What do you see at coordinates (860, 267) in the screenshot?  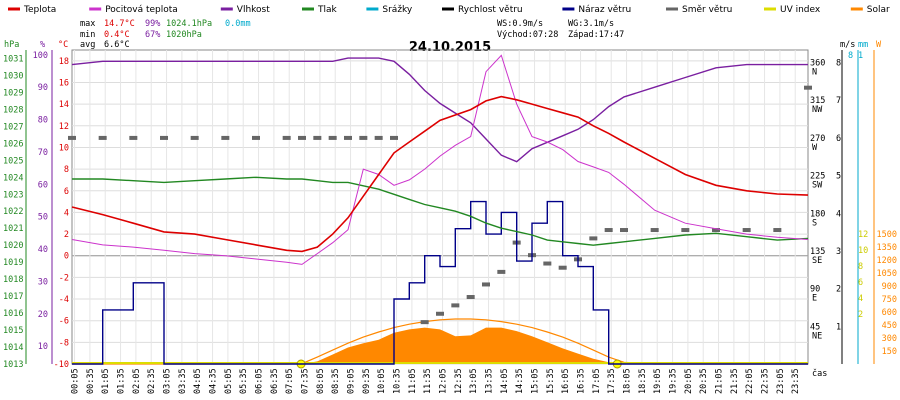 I see `uv-tick-label: 8` at bounding box center [860, 267].